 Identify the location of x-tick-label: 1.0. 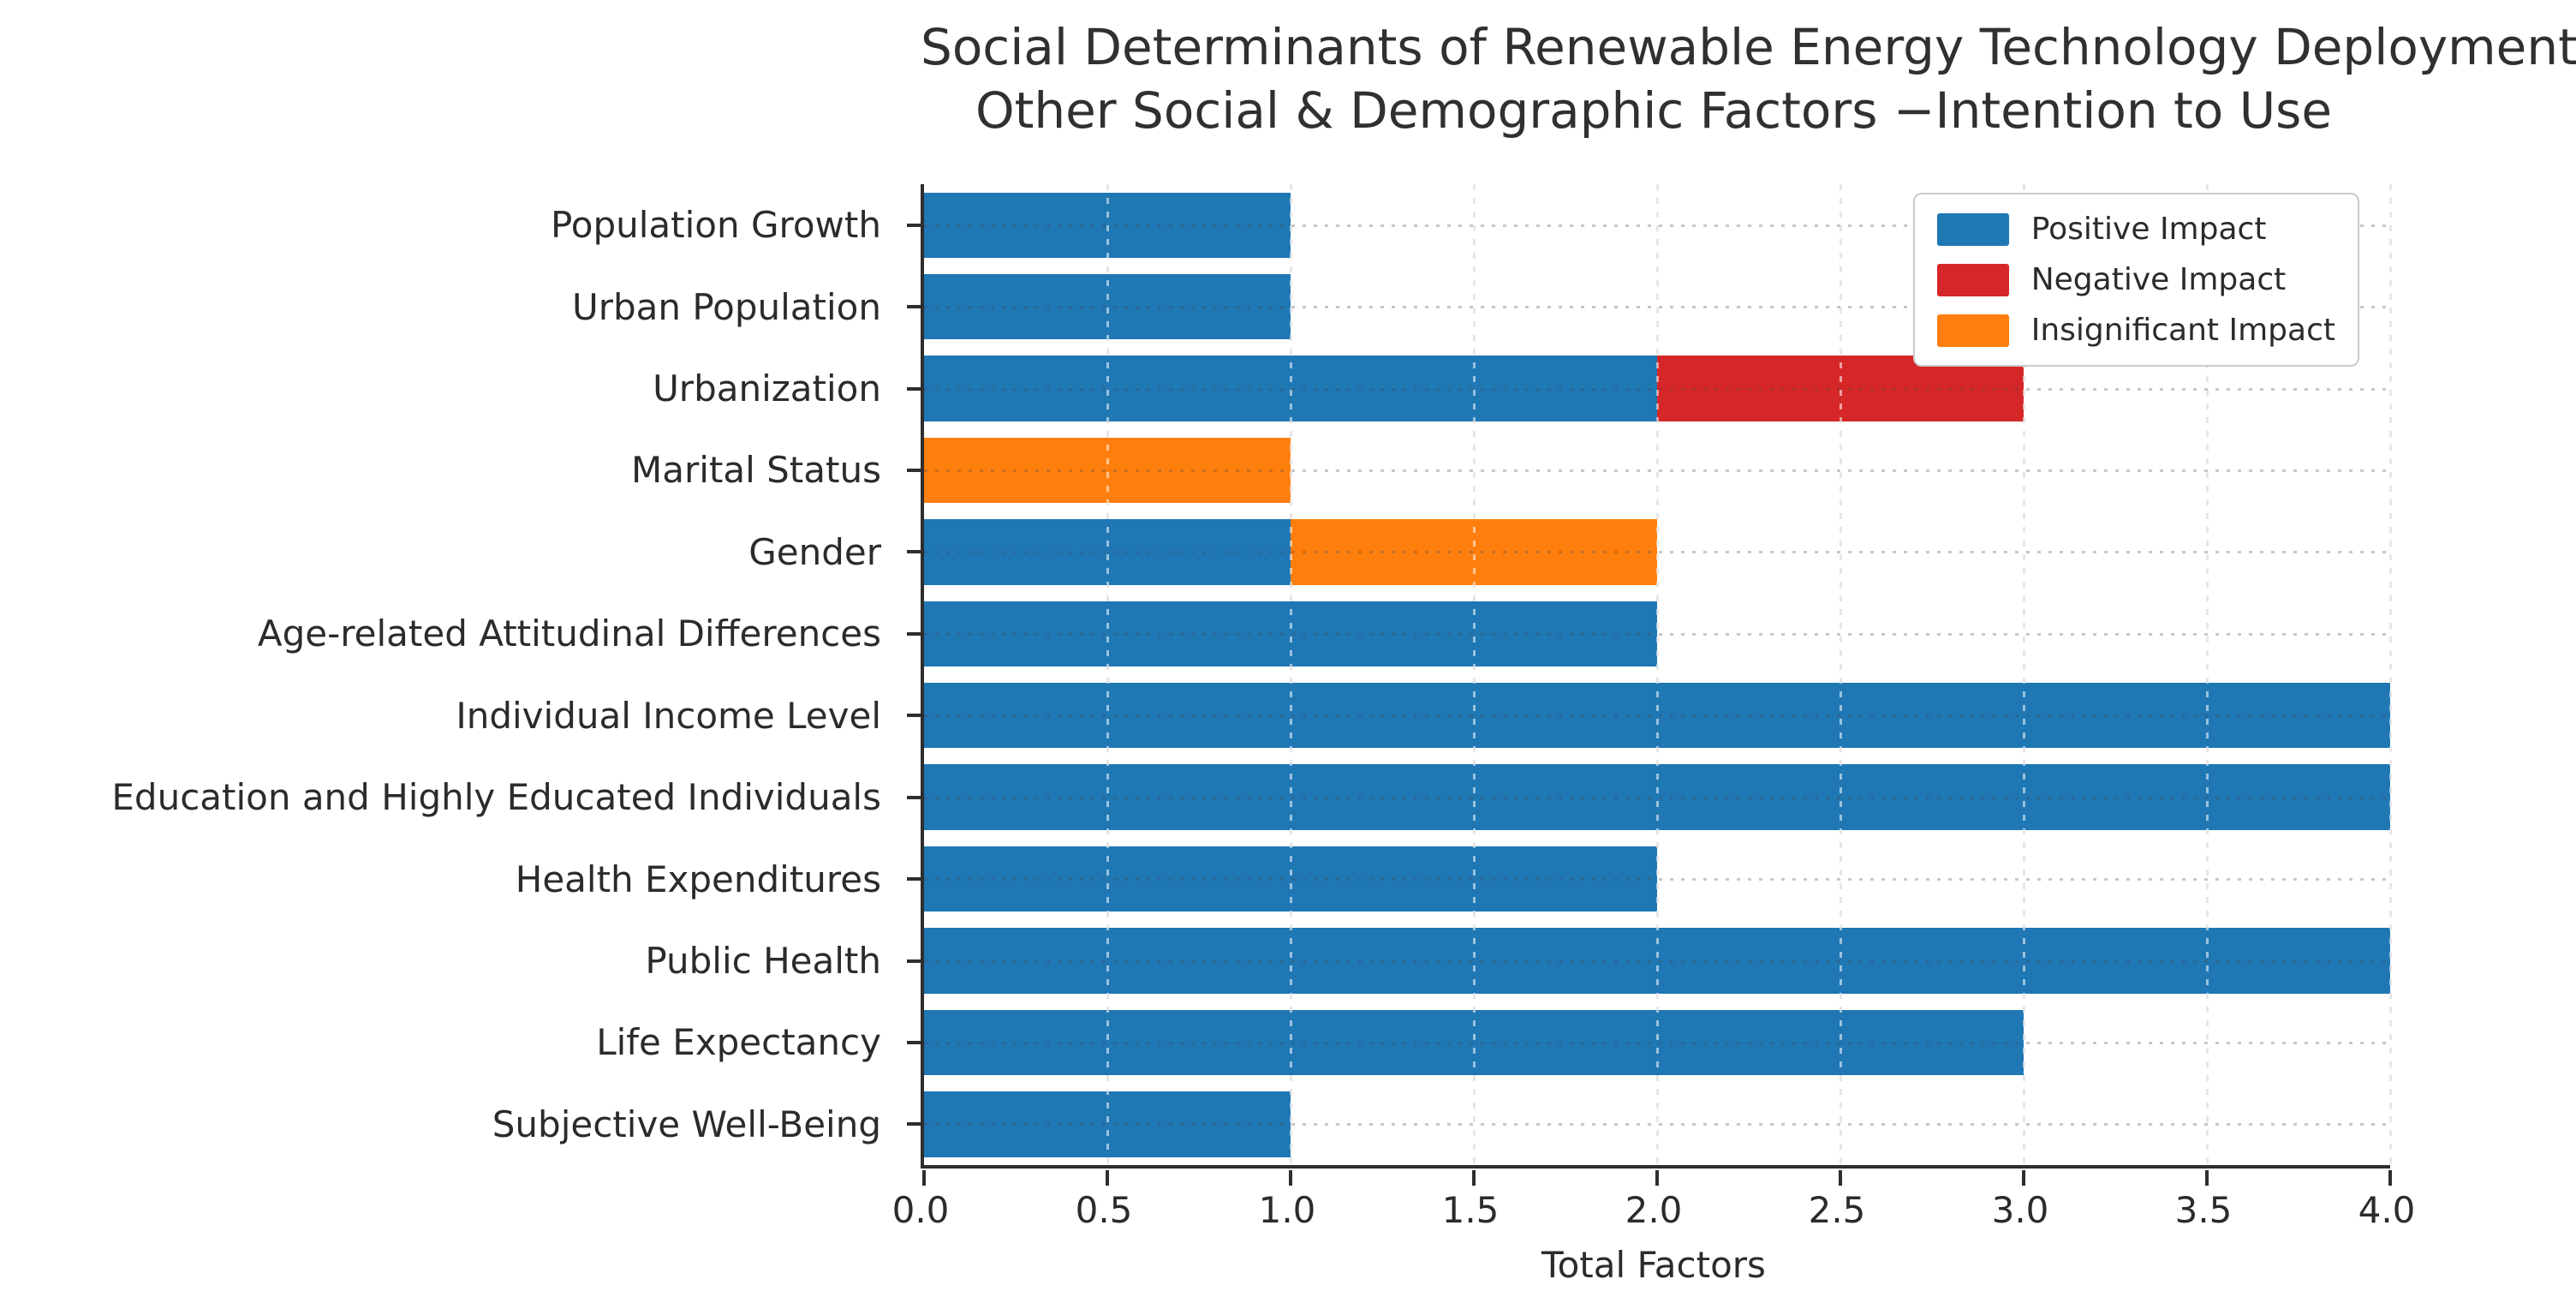
(1287, 1210).